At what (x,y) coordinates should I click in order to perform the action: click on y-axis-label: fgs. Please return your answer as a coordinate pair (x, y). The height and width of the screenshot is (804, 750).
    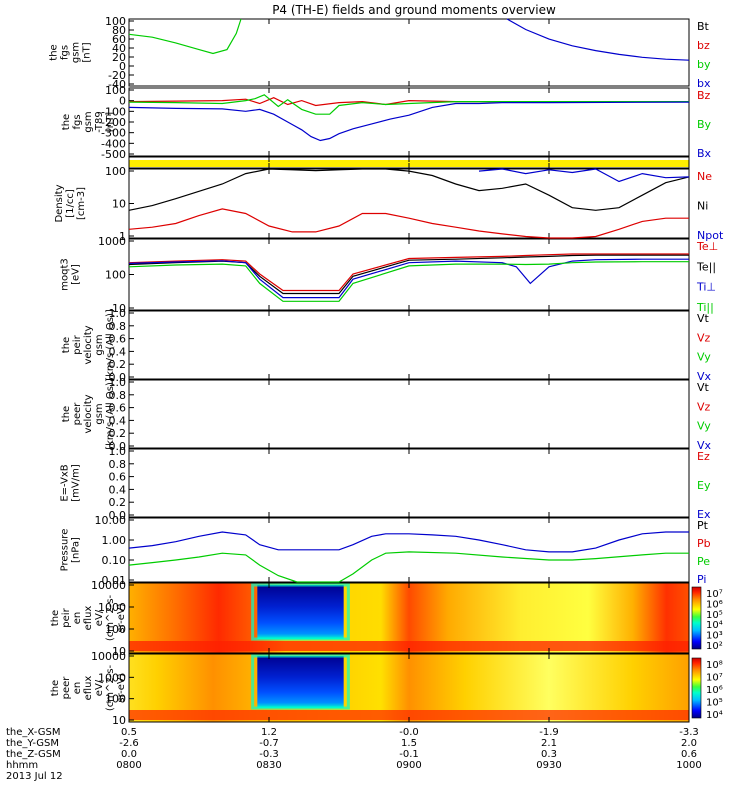
    Looking at the image, I should click on (65, 52).